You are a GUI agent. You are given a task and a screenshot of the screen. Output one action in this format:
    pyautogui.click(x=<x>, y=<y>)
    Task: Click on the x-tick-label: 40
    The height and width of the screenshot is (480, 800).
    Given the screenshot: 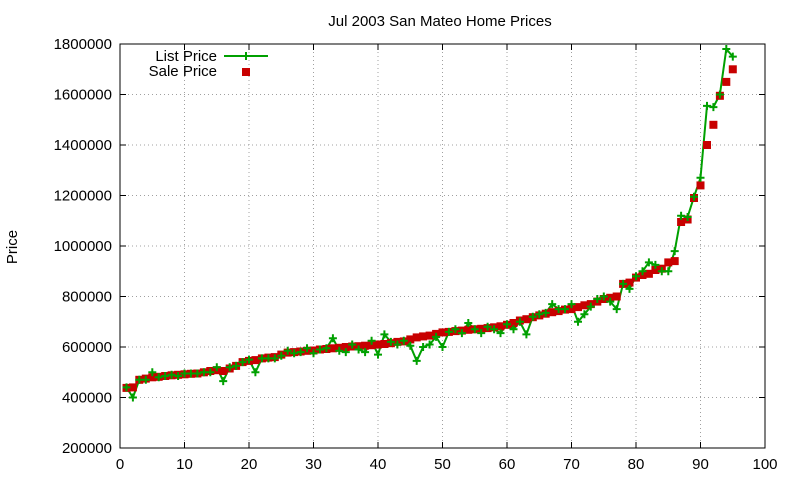 What is the action you would take?
    pyautogui.click(x=378, y=464)
    